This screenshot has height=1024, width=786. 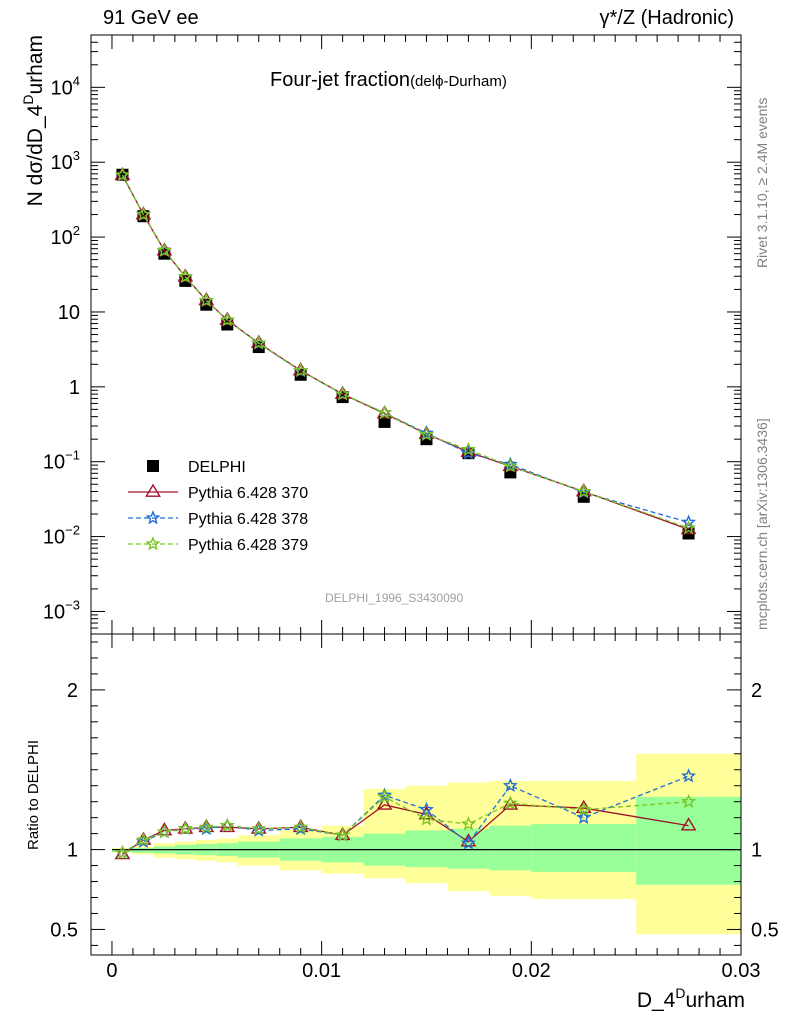 I want to click on ratio-y-tick-label-right: 2, so click(x=756, y=691).